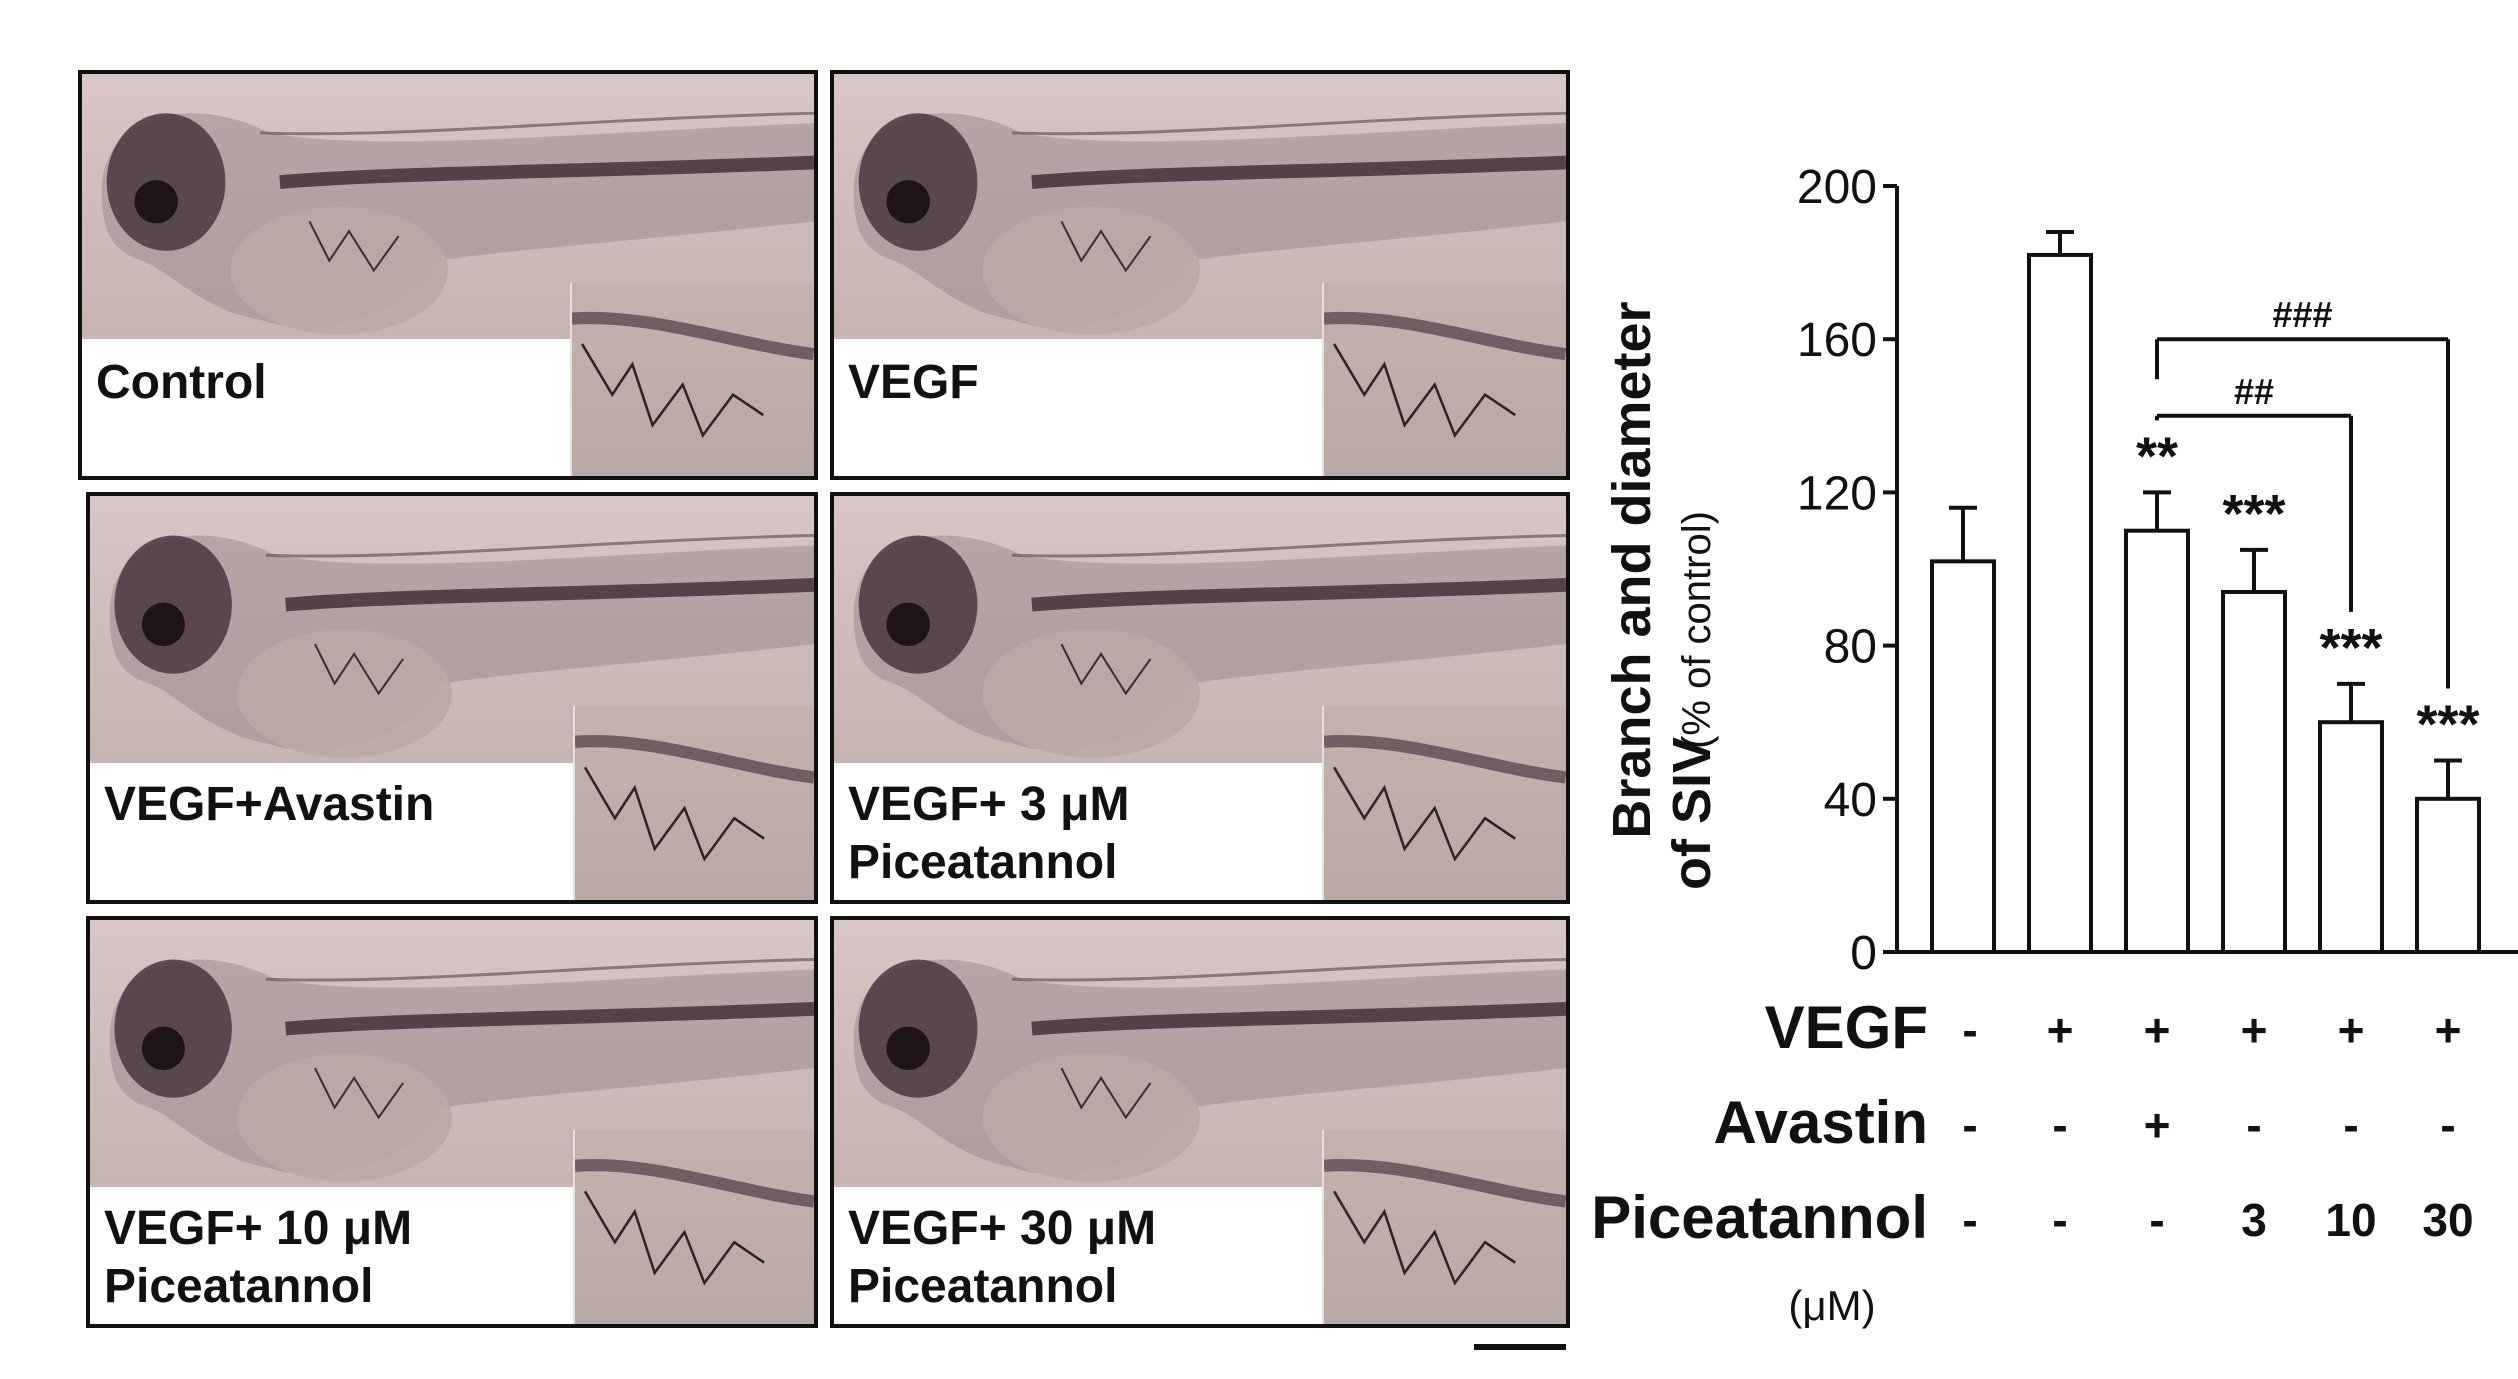 The image size is (2518, 1379). What do you see at coordinates (1820, 1122) in the screenshot?
I see `condition-label: Avastin` at bounding box center [1820, 1122].